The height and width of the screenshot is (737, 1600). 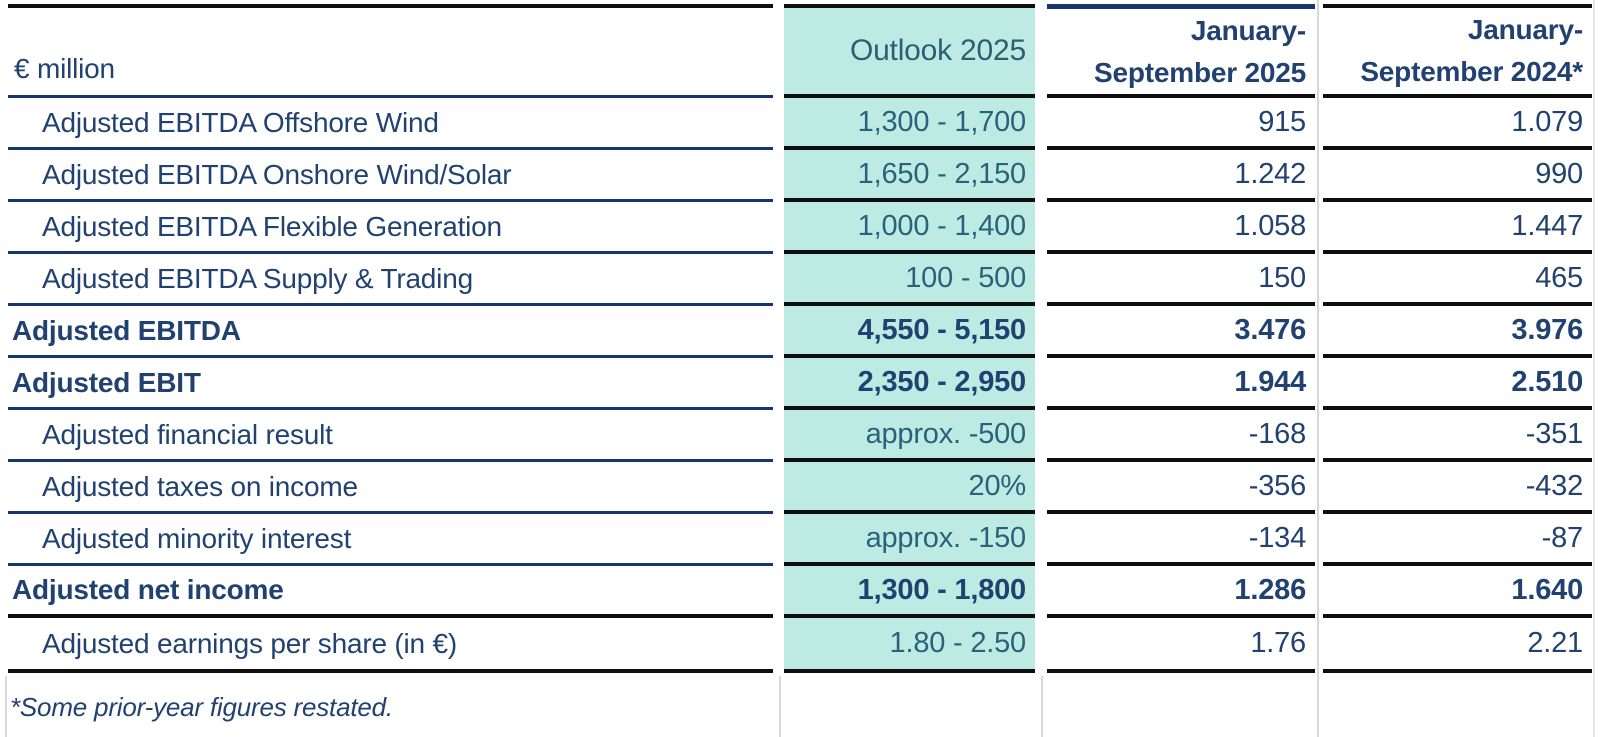 What do you see at coordinates (909, 592) in the screenshot?
I see `outlook-value-cell: 1,300 - 1,800` at bounding box center [909, 592].